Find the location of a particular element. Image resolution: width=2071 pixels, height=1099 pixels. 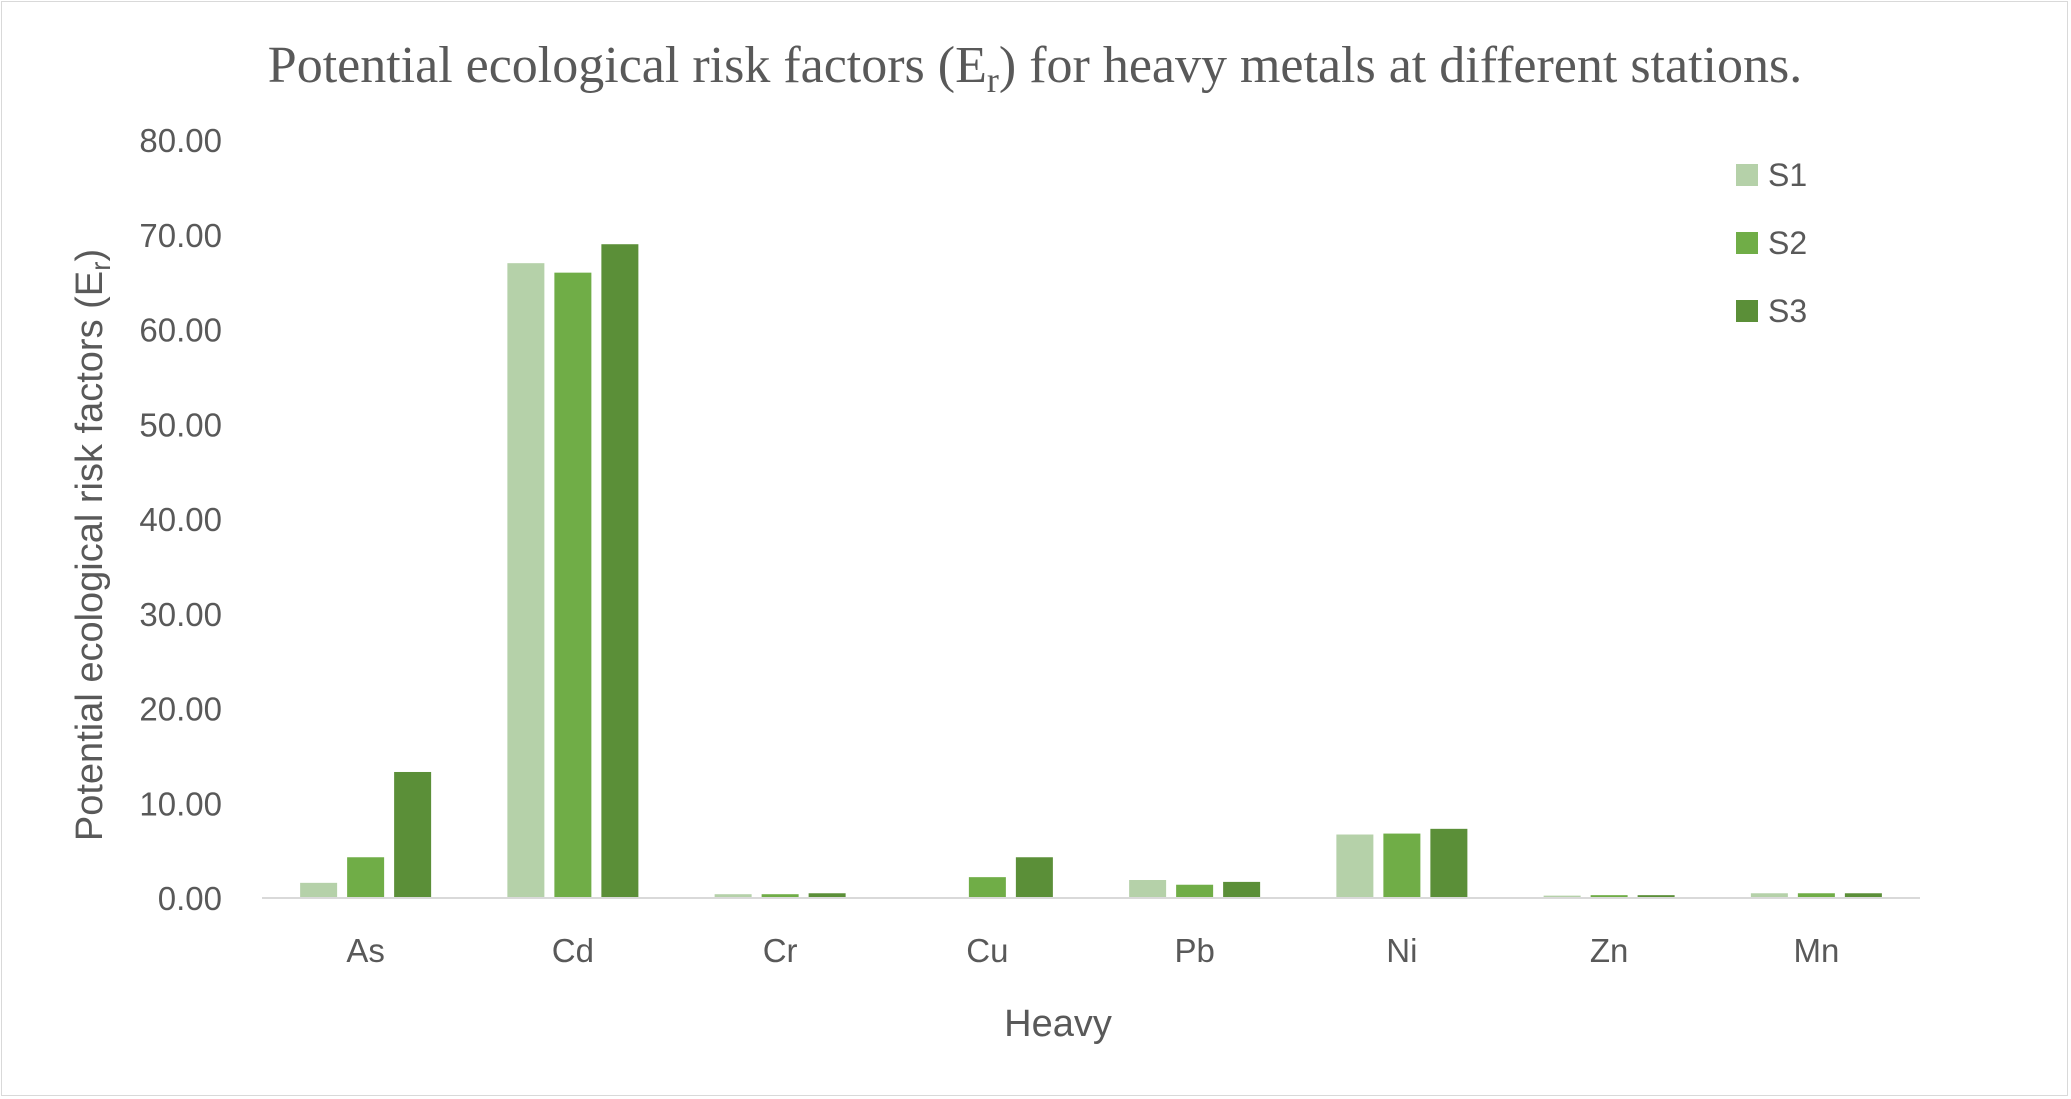

legend-label-s2: S2 is located at coordinates (1787, 243).